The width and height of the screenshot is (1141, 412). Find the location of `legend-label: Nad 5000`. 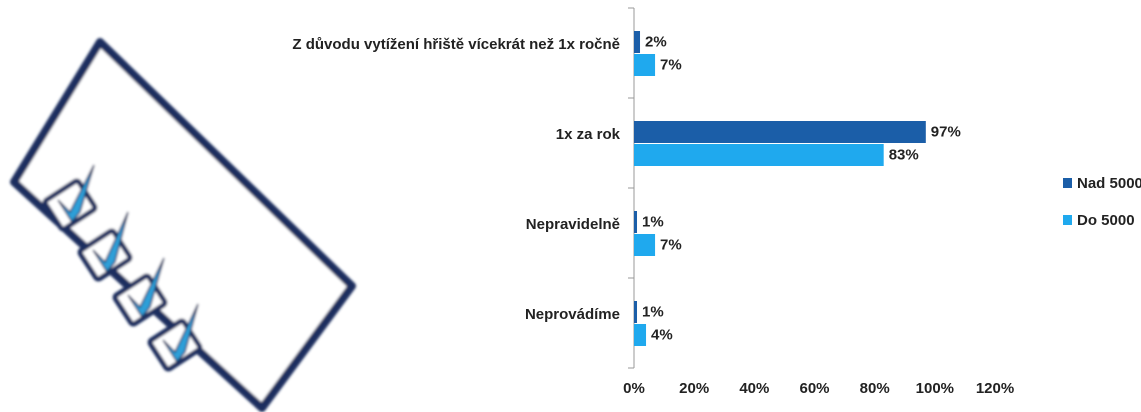

legend-label: Nad 5000 is located at coordinates (1109, 183).